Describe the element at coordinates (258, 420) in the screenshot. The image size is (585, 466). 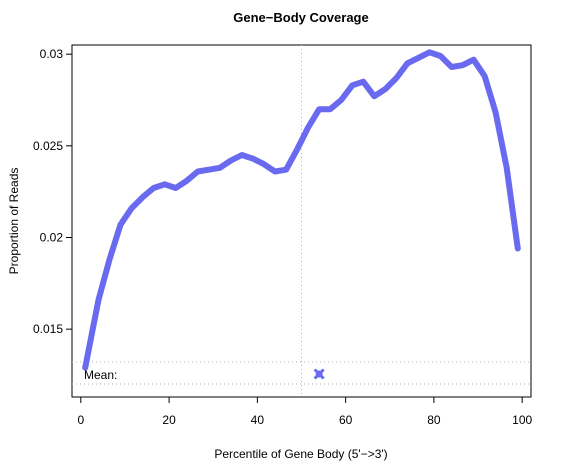
I see `x-tick-label: 40` at that location.